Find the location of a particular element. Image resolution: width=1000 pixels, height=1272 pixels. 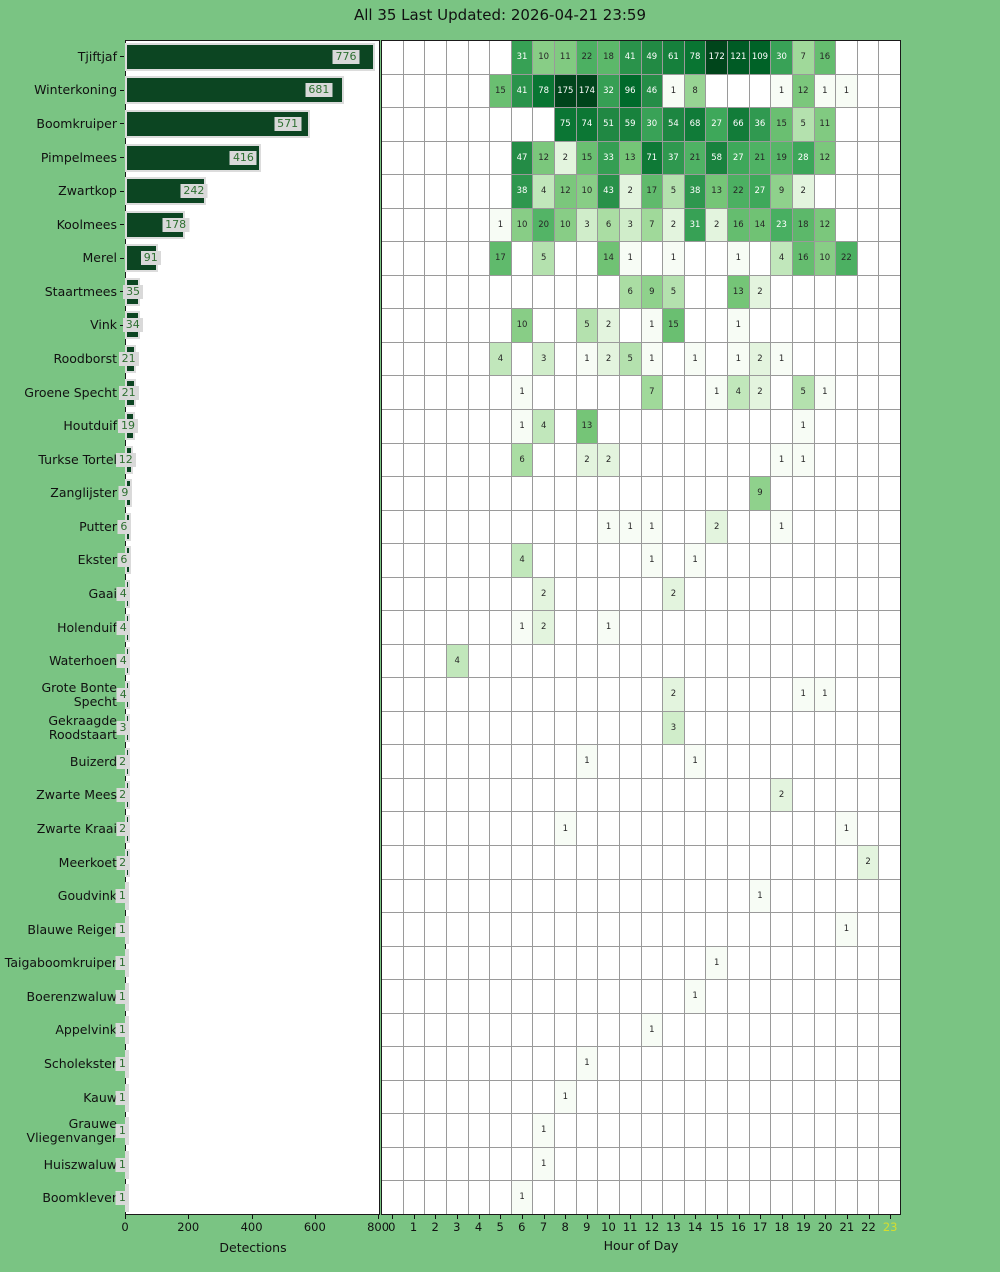

species-label: Staartmees is located at coordinates (80, 291).